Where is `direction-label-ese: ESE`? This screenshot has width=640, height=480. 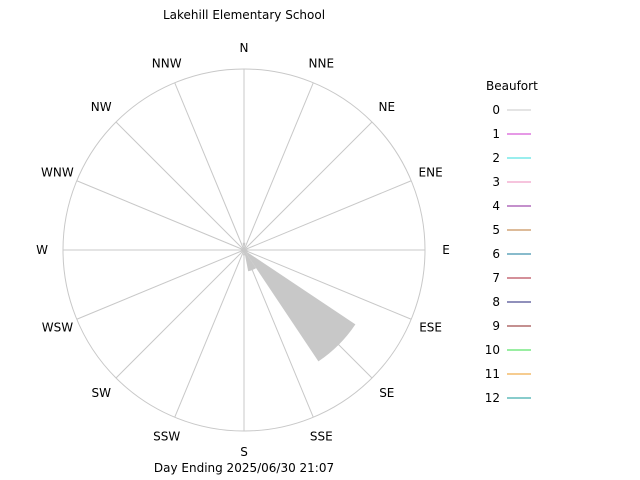
direction-label-ese: ESE is located at coordinates (430, 327).